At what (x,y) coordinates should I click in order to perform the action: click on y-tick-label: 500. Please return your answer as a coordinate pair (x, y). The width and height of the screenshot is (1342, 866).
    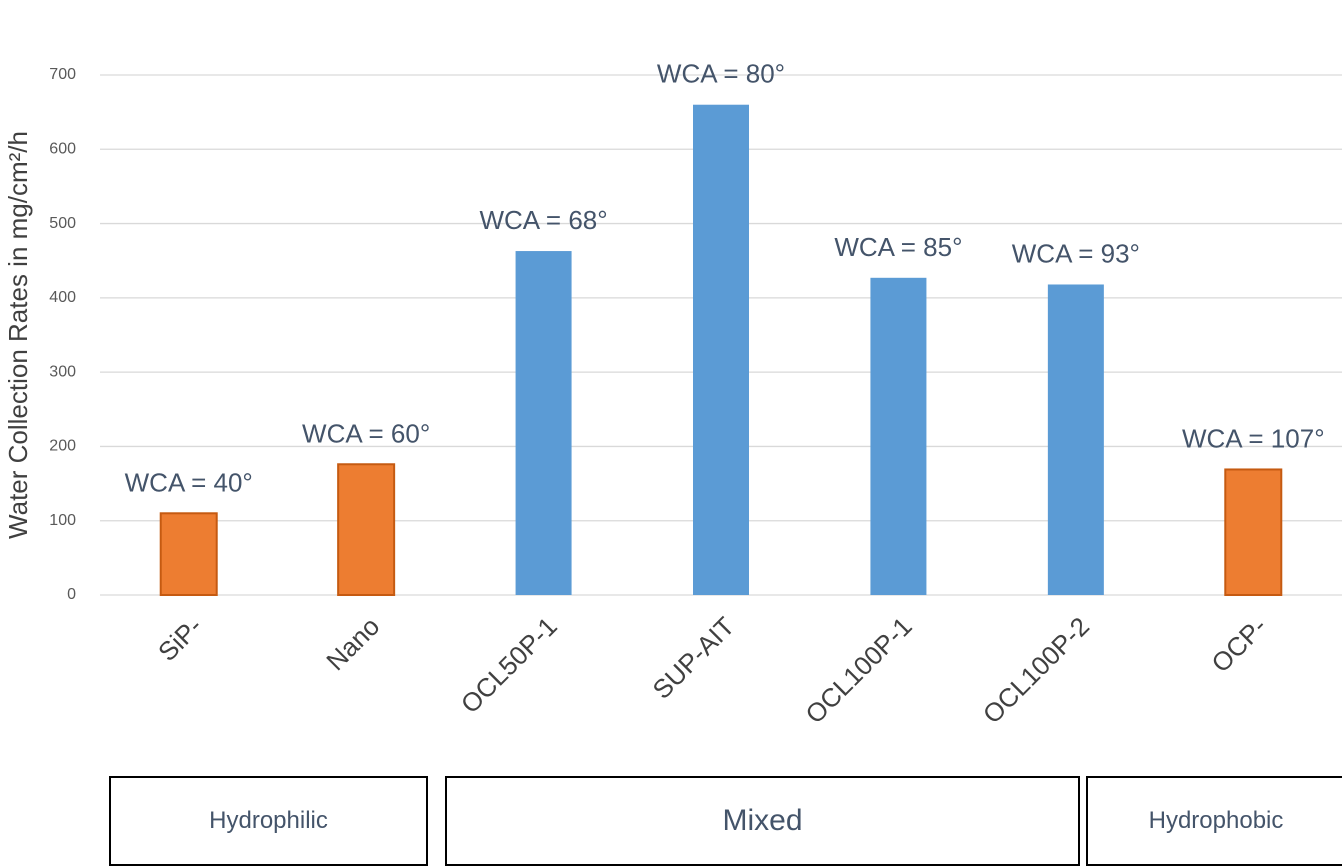
    Looking at the image, I should click on (62, 223).